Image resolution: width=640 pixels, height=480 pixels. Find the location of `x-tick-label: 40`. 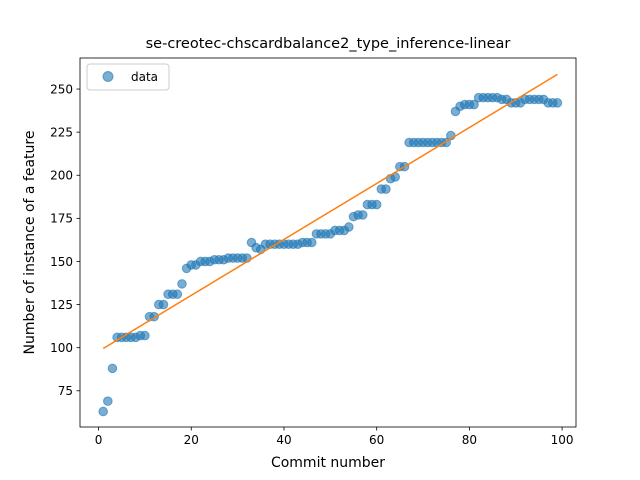

x-tick-label: 40 is located at coordinates (283, 440).